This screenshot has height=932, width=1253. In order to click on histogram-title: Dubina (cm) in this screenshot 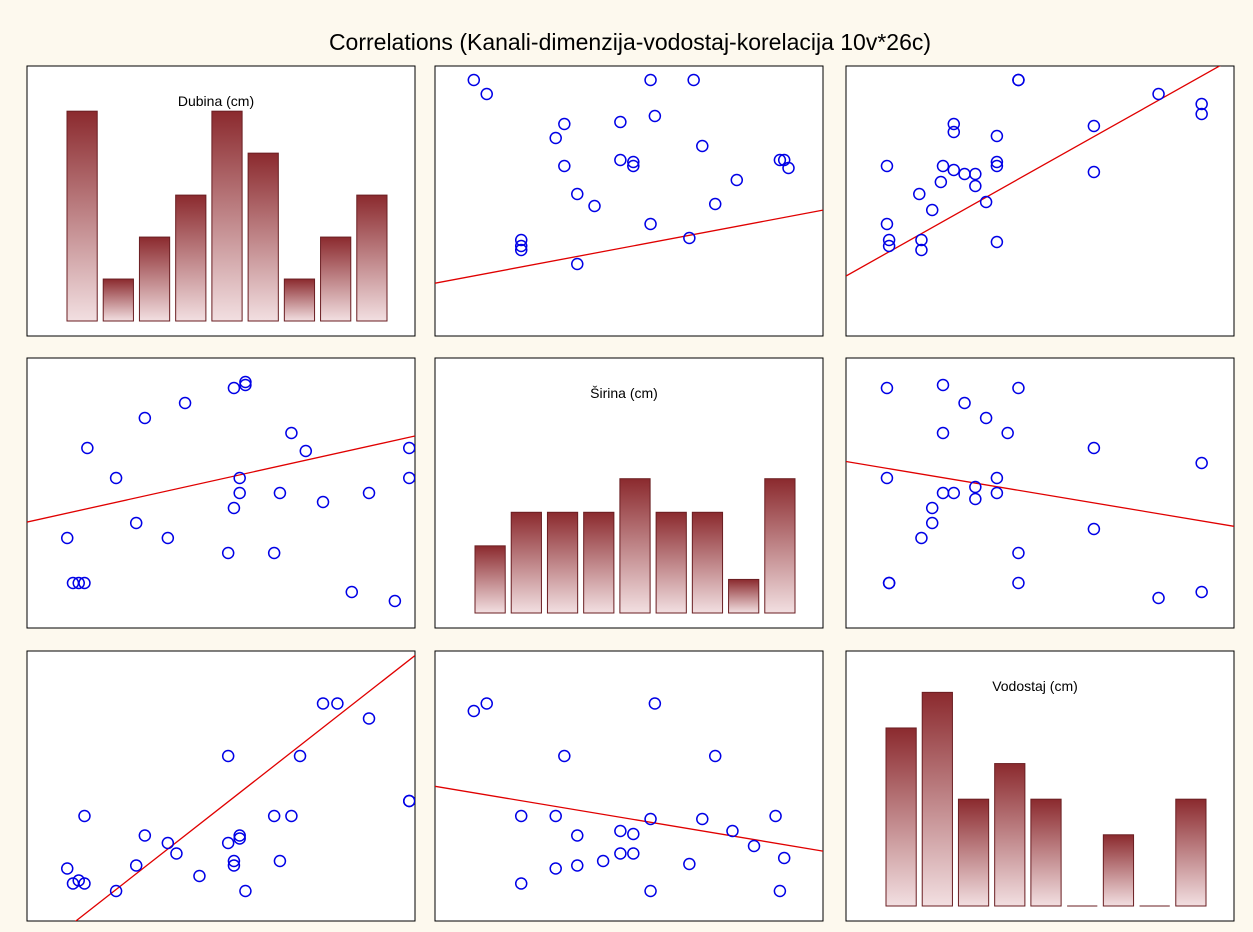, I will do `click(216, 101)`.